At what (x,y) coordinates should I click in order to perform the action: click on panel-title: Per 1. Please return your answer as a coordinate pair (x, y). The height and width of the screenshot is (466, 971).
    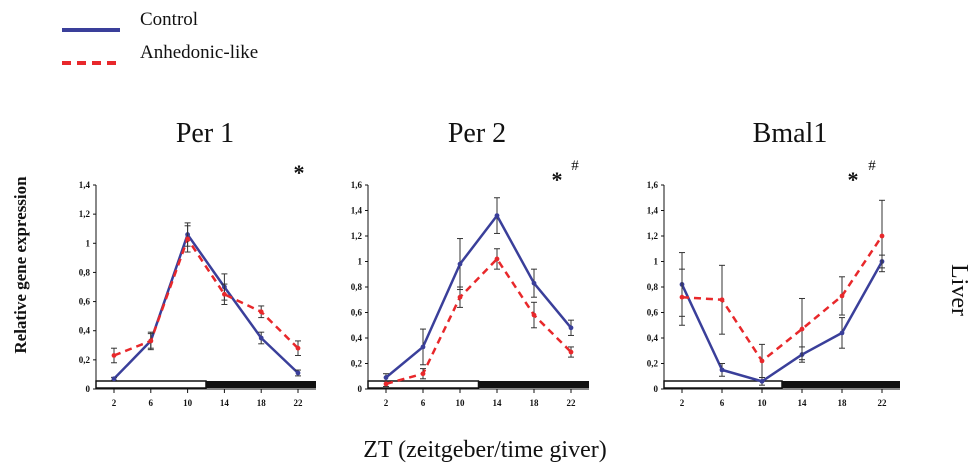
    Looking at the image, I should click on (205, 133).